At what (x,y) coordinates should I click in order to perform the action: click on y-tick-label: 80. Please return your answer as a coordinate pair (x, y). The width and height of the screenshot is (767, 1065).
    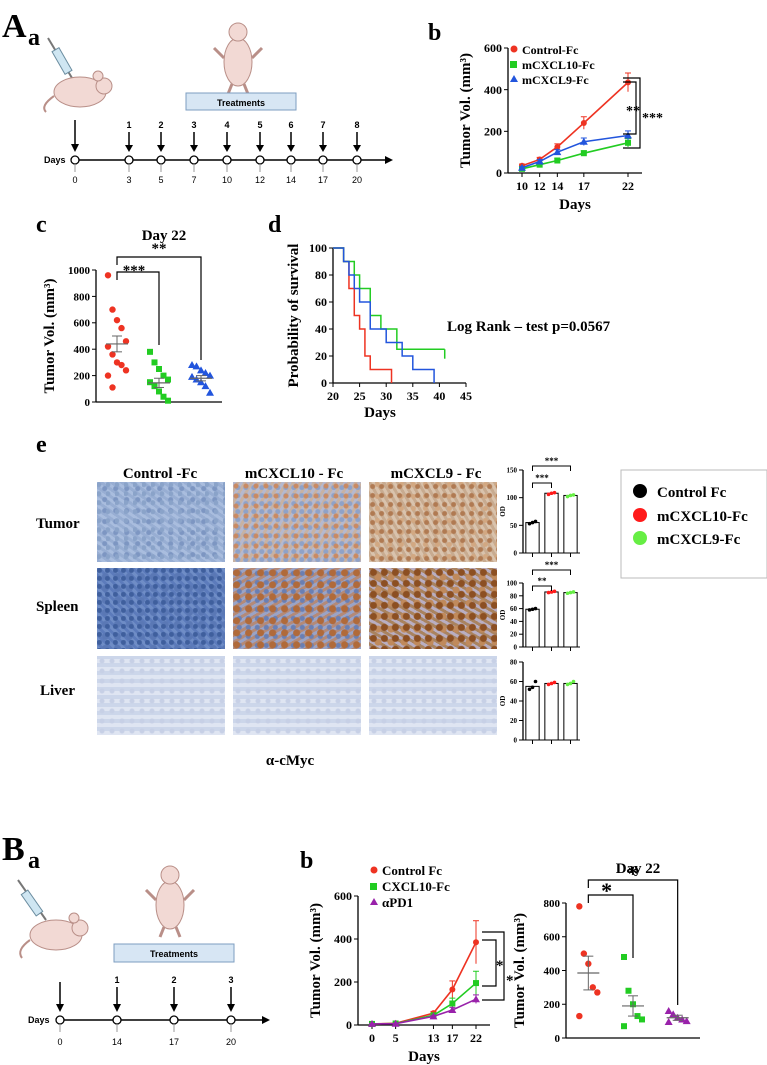
    Looking at the image, I should click on (514, 596).